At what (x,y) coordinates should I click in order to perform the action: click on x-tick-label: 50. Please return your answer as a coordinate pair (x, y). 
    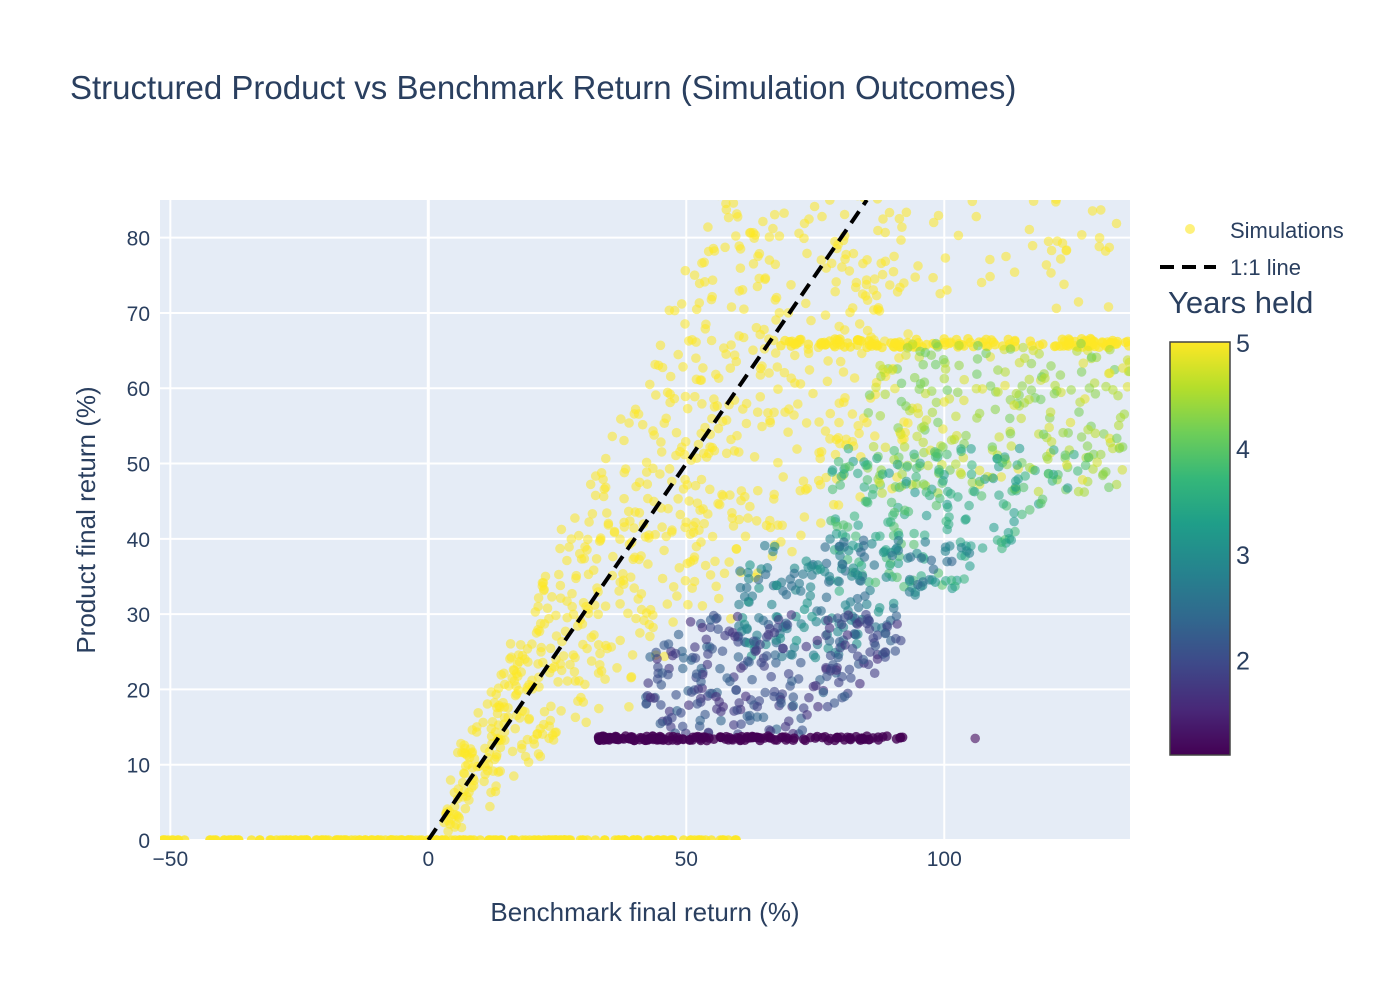
    Looking at the image, I should click on (686, 859).